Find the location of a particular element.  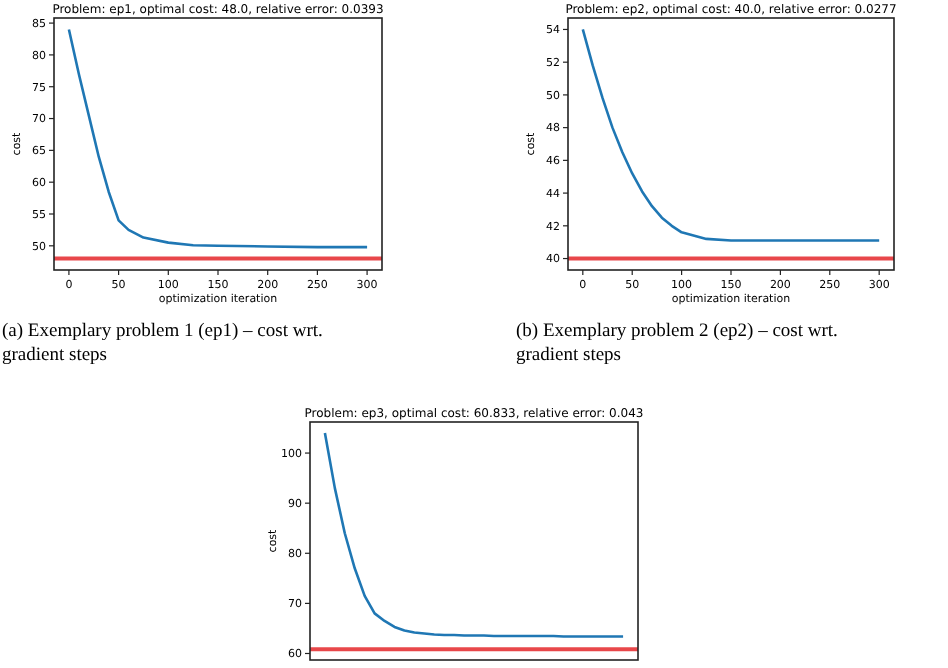

text: (b) Exemplary problem 2 (ep2) – cost wrt. gradient steps is located at coordinates (677, 344).